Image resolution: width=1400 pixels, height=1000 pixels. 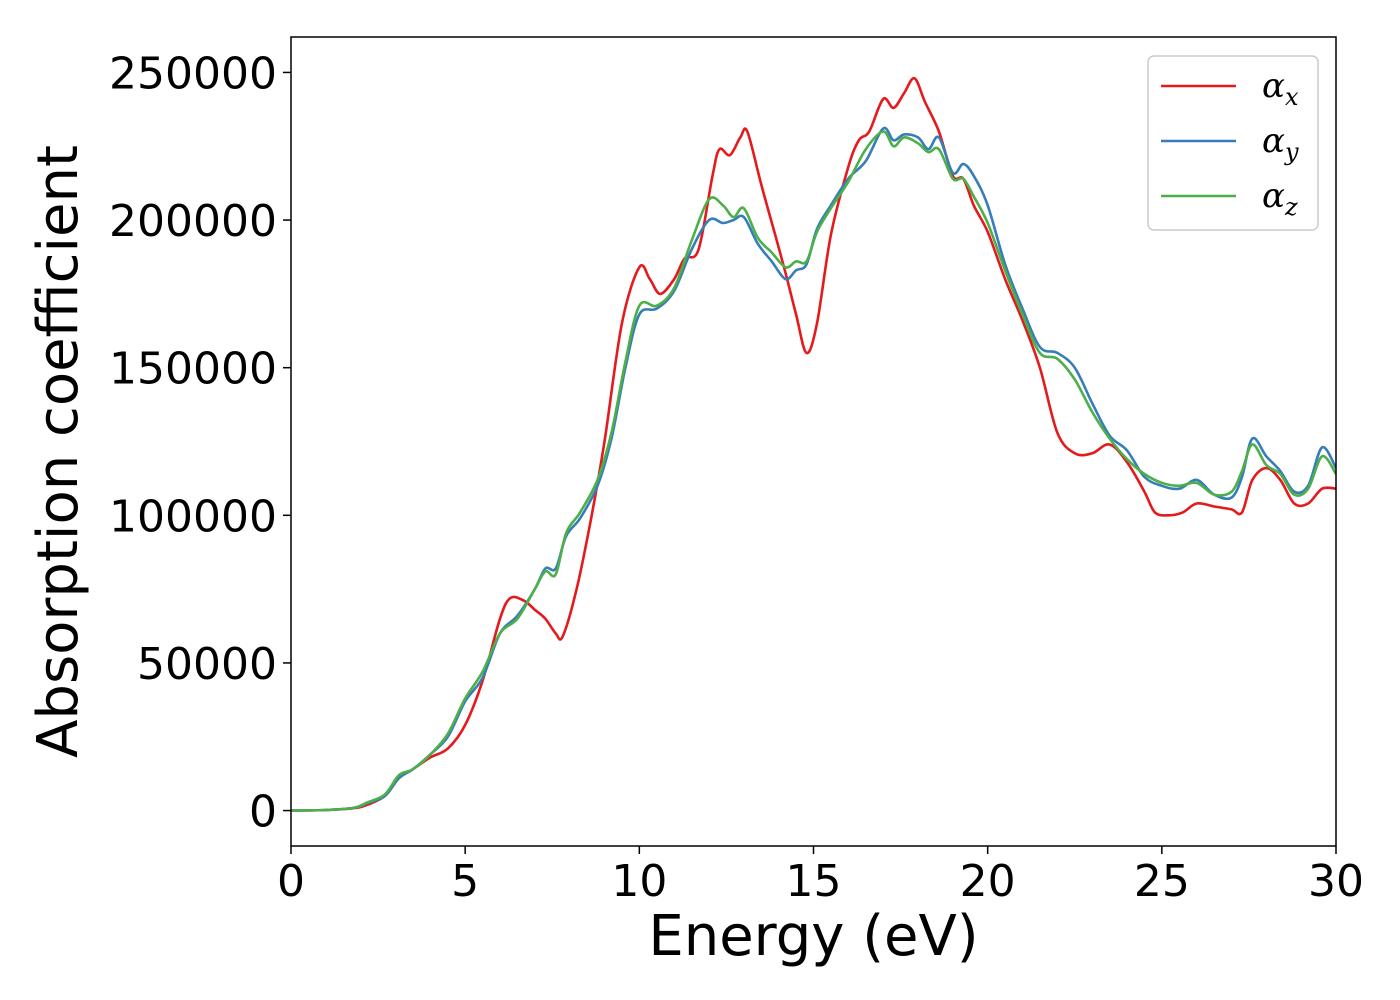 What do you see at coordinates (639, 881) in the screenshot?
I see `x-tick-label: 10` at bounding box center [639, 881].